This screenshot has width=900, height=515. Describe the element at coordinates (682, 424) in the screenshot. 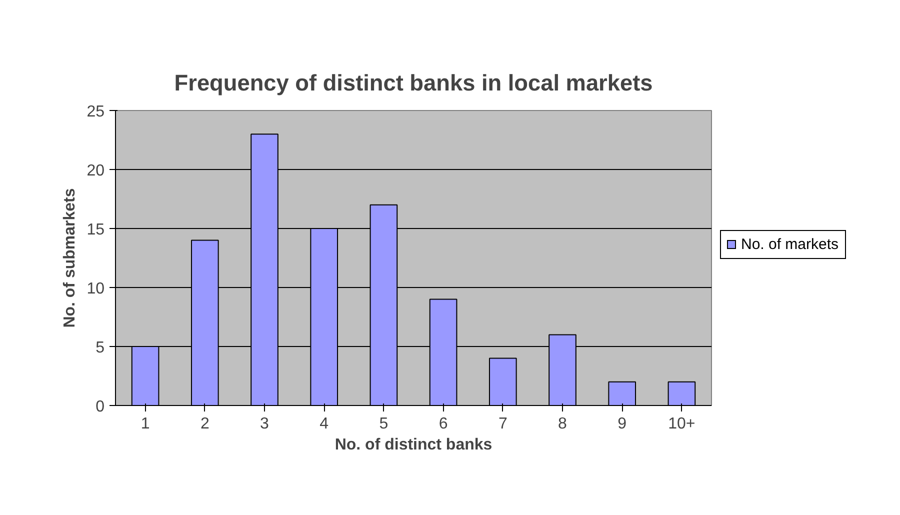

I see `x-tick-label: 10+` at that location.